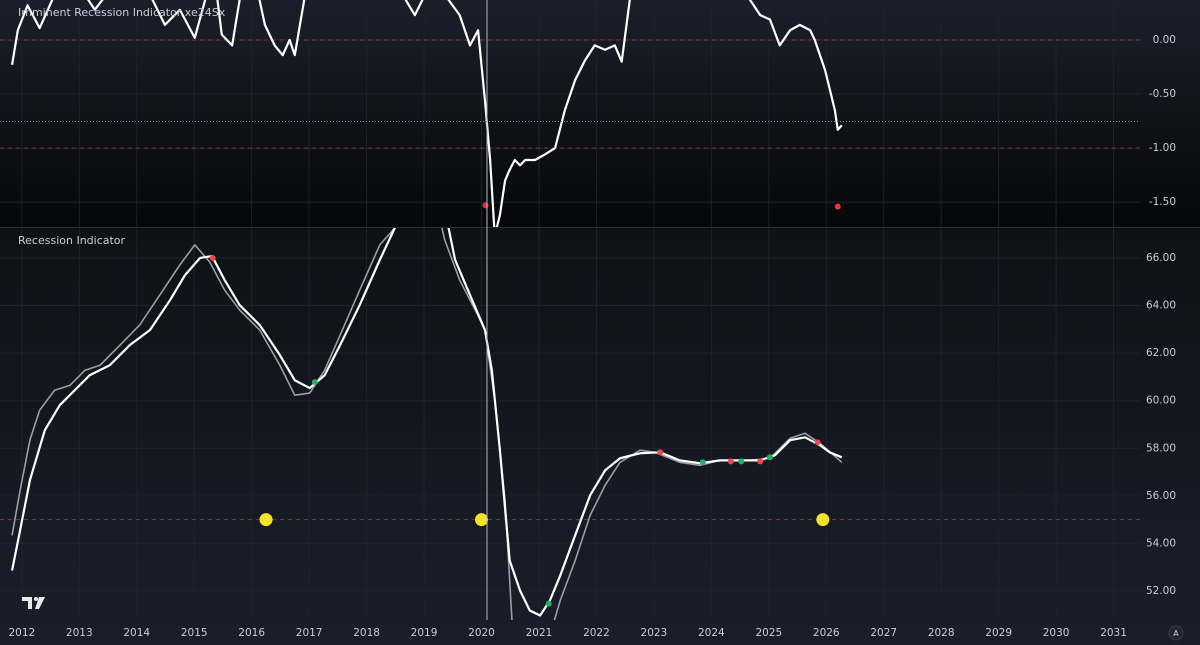  What do you see at coordinates (711, 633) in the screenshot?
I see `x-tick-label: 2024` at bounding box center [711, 633].